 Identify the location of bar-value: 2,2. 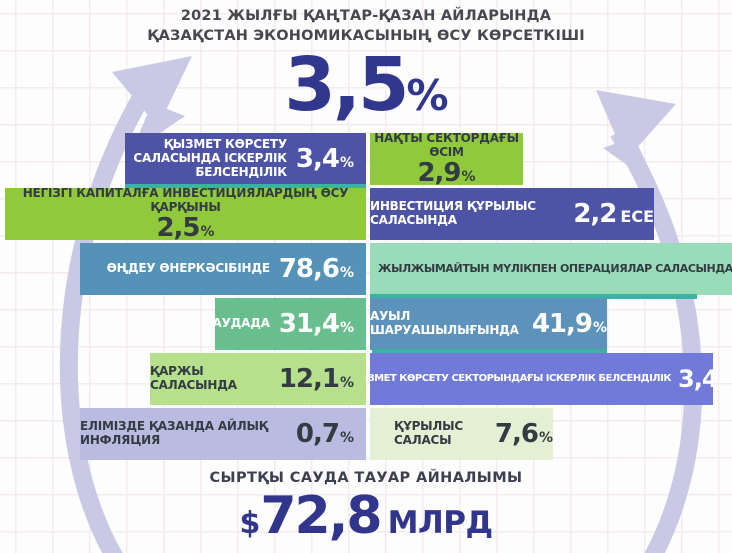
(595, 214).